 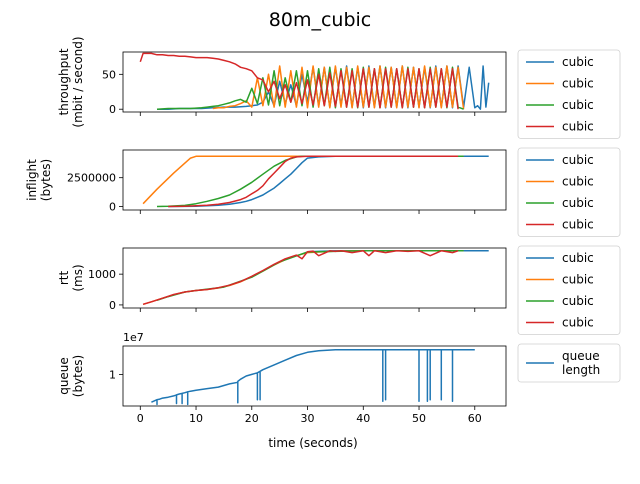 I want to click on rtt-legend: cubic cubic cubic cubic, so click(x=569, y=290).